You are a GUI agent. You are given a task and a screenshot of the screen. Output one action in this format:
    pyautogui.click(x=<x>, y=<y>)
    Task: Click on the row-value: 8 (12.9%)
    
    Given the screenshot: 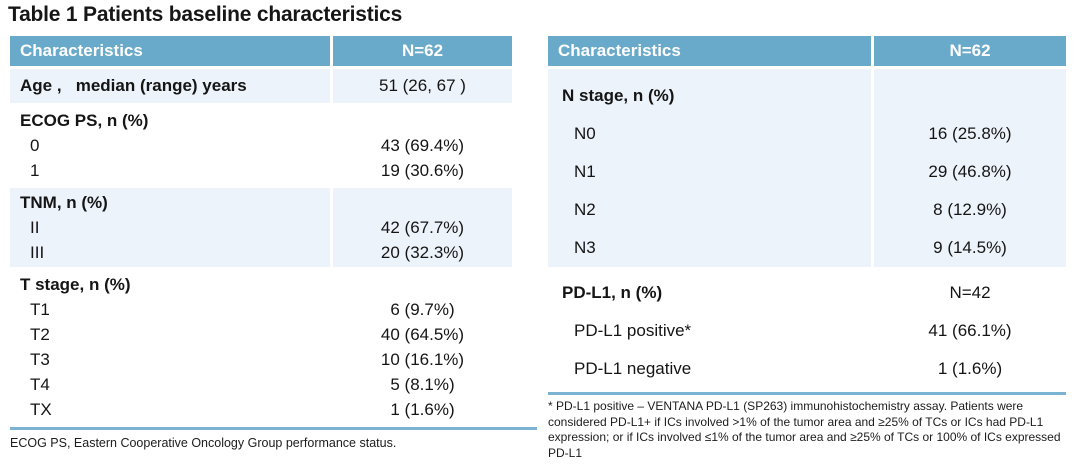 What is the action you would take?
    pyautogui.click(x=970, y=209)
    